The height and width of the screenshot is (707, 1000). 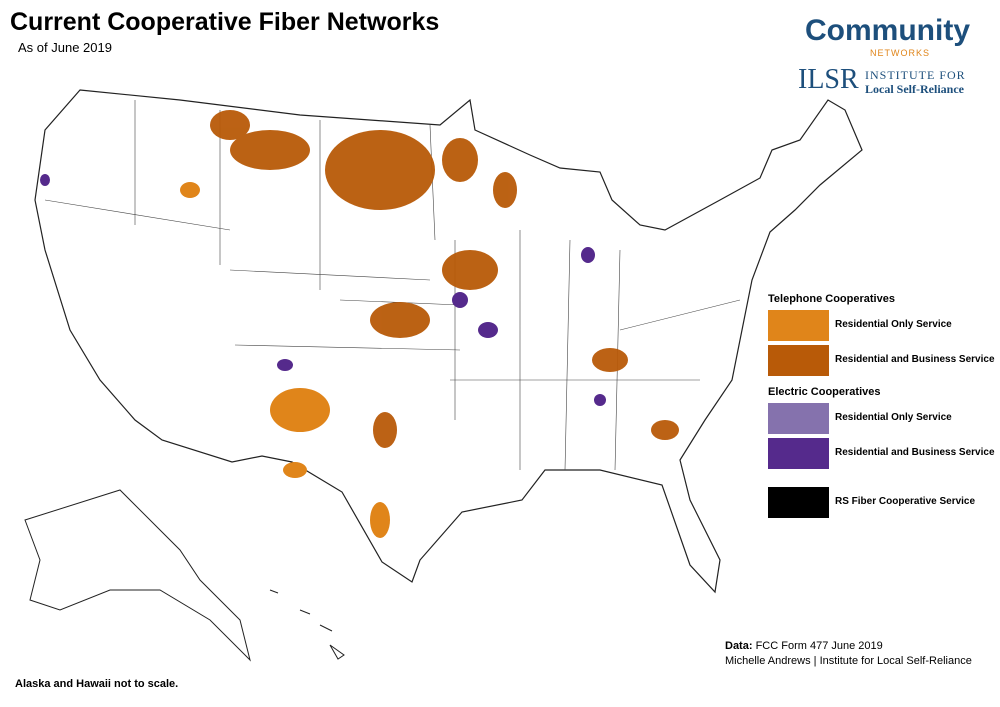 What do you see at coordinates (65, 47) in the screenshot?
I see `subtitle: As of June 2019` at bounding box center [65, 47].